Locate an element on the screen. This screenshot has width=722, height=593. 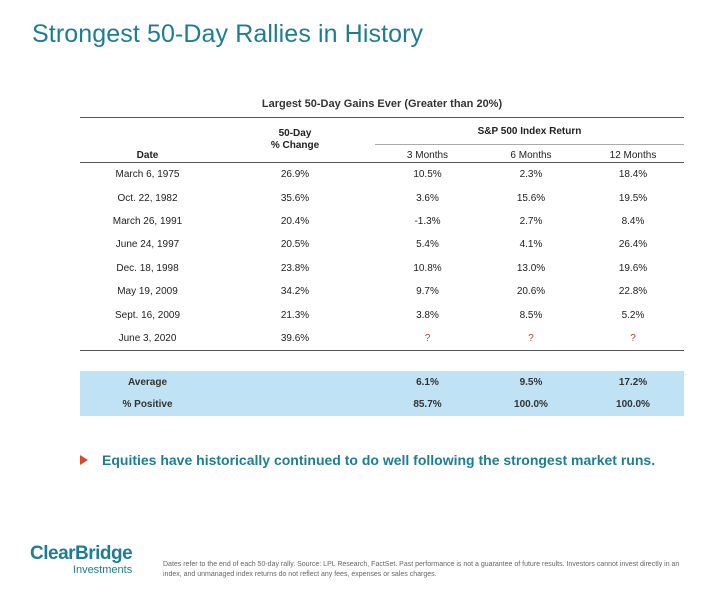
summary-6m: 100.0% is located at coordinates (531, 404).